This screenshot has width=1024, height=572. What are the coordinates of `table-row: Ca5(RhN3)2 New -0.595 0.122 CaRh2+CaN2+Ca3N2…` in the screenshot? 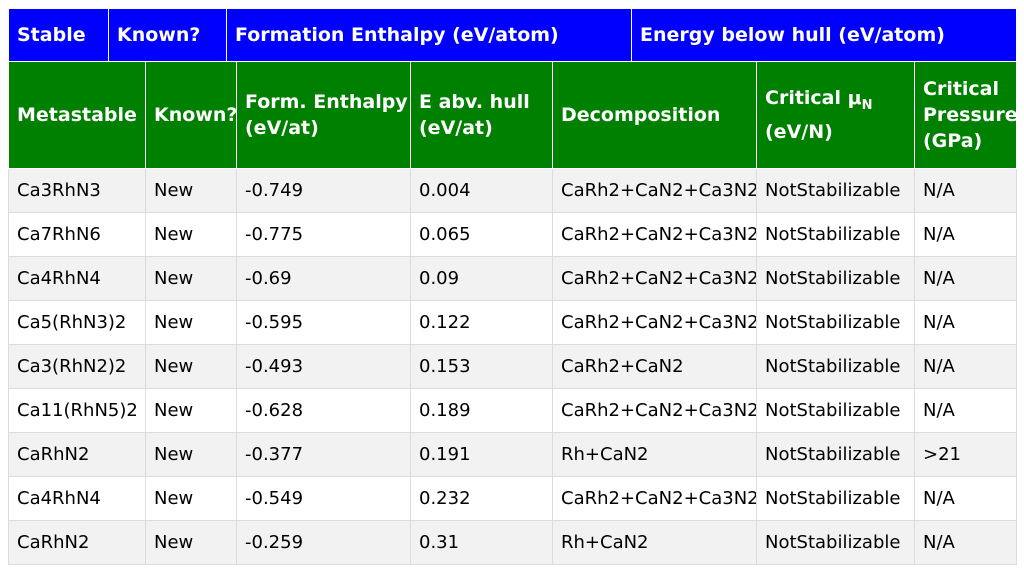 It's located at (512, 322).